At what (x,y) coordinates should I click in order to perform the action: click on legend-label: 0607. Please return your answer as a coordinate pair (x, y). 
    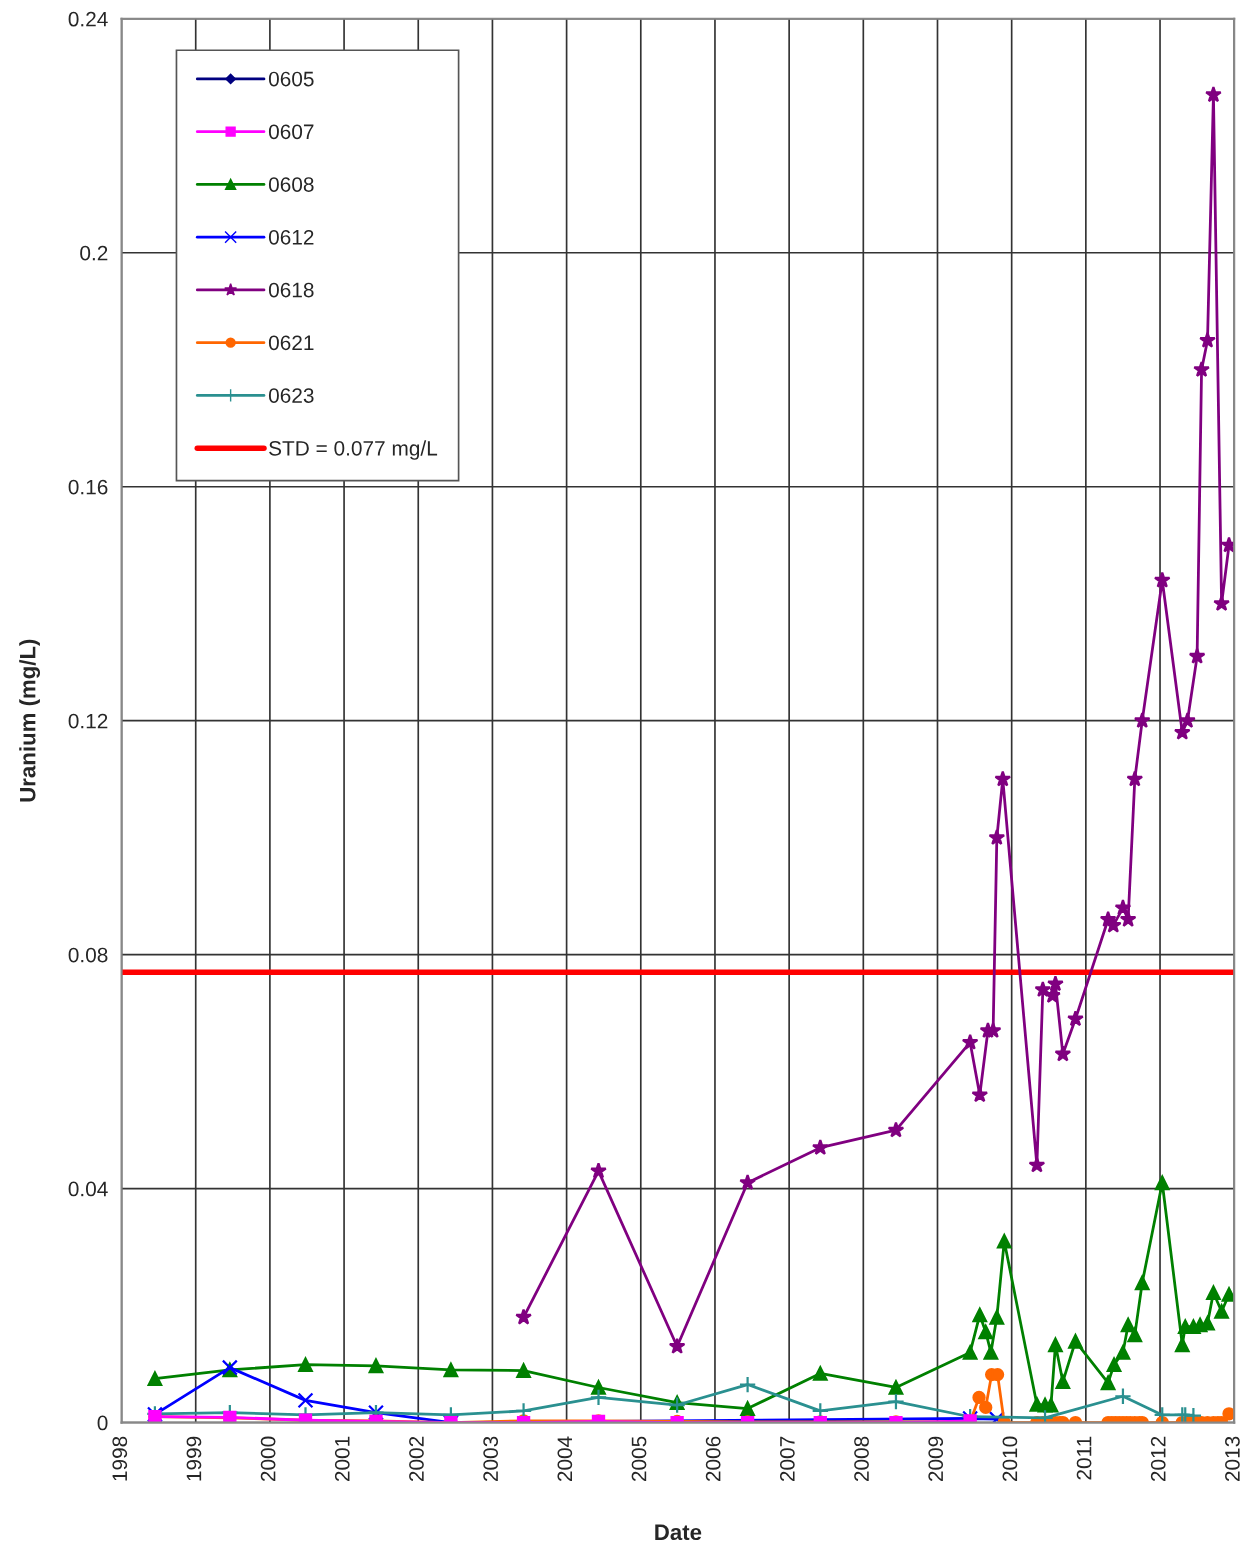
    Looking at the image, I should click on (291, 132).